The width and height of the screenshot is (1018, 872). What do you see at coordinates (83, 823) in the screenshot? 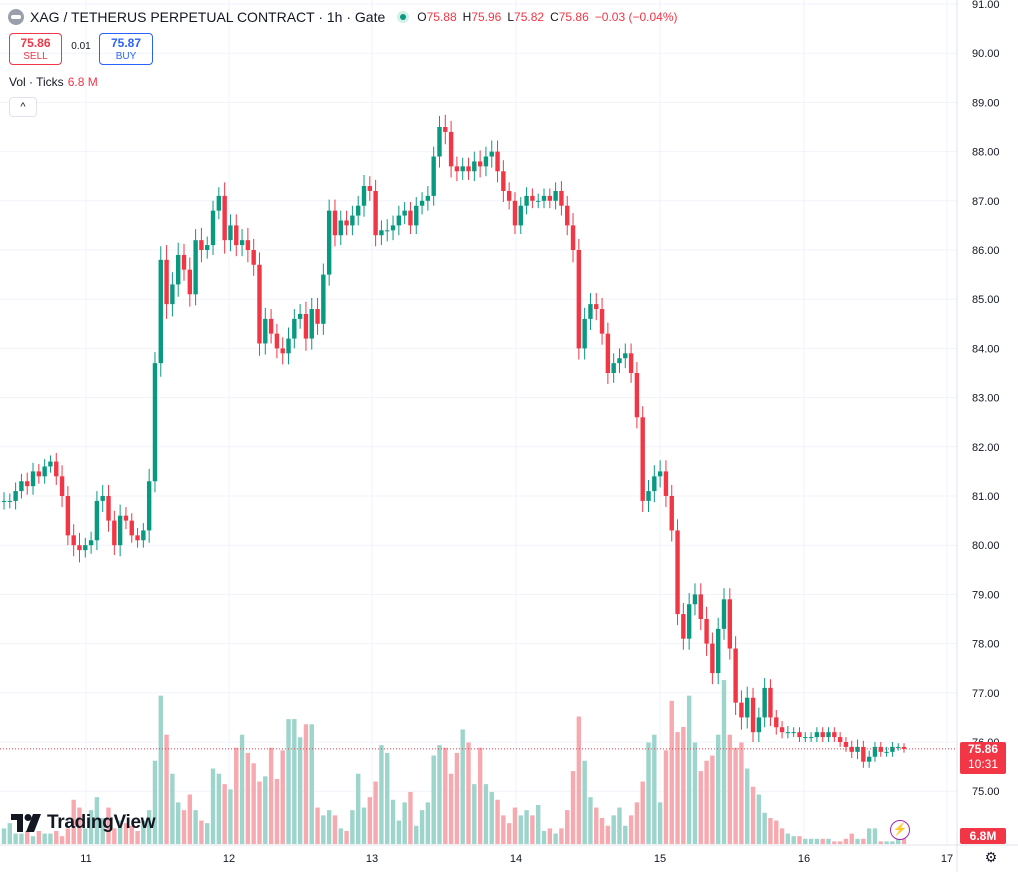
I see `tradingview-logo: TradingView` at bounding box center [83, 823].